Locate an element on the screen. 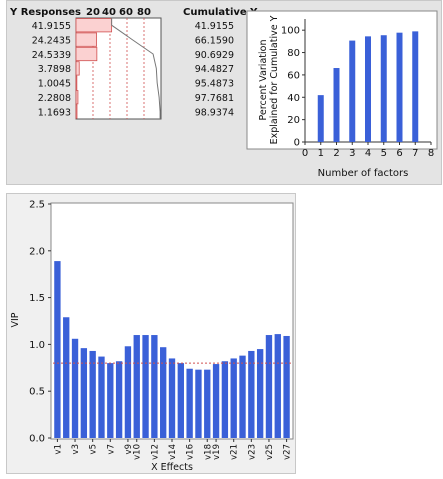  cum-ytick-20: 20 is located at coordinates (293, 120).